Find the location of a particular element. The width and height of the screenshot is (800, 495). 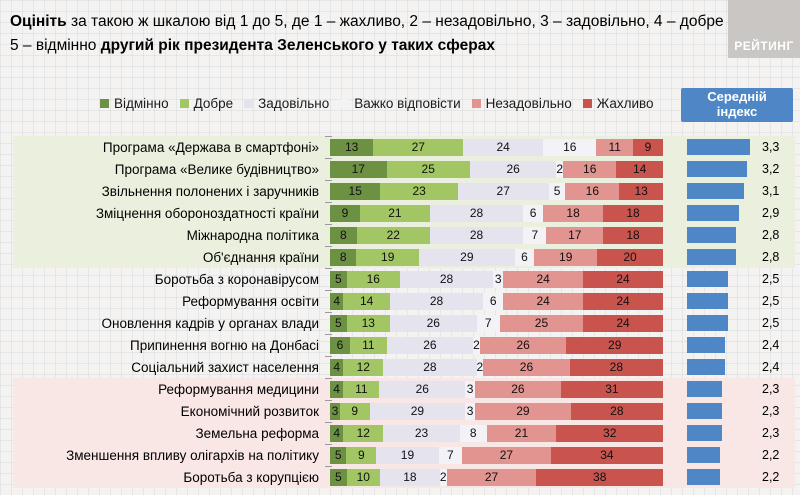

legend-item: Задовільно is located at coordinates (286, 103).